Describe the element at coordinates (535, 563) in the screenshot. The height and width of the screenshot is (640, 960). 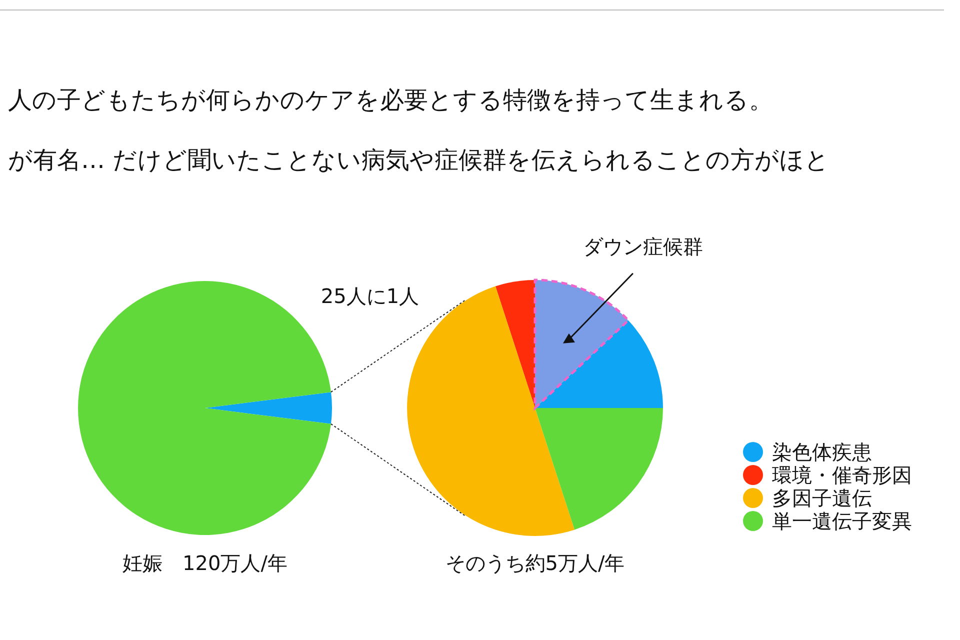
I see `text: そのうち約5万人/年` at that location.